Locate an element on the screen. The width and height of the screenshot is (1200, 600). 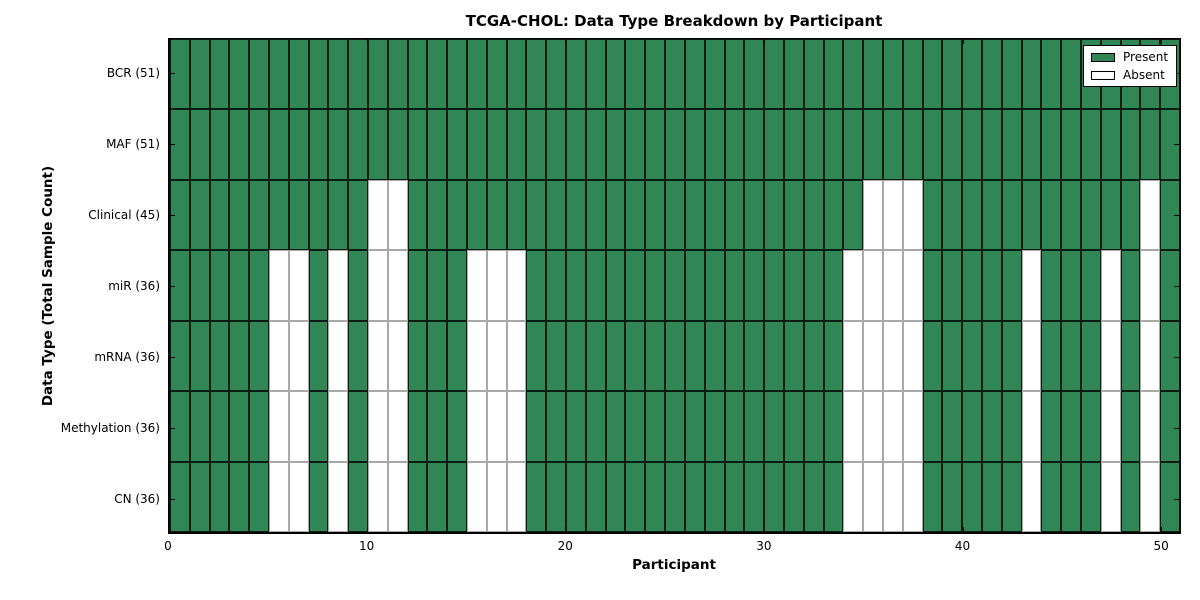
y-tick-label: MAF (51) is located at coordinates (133, 144).